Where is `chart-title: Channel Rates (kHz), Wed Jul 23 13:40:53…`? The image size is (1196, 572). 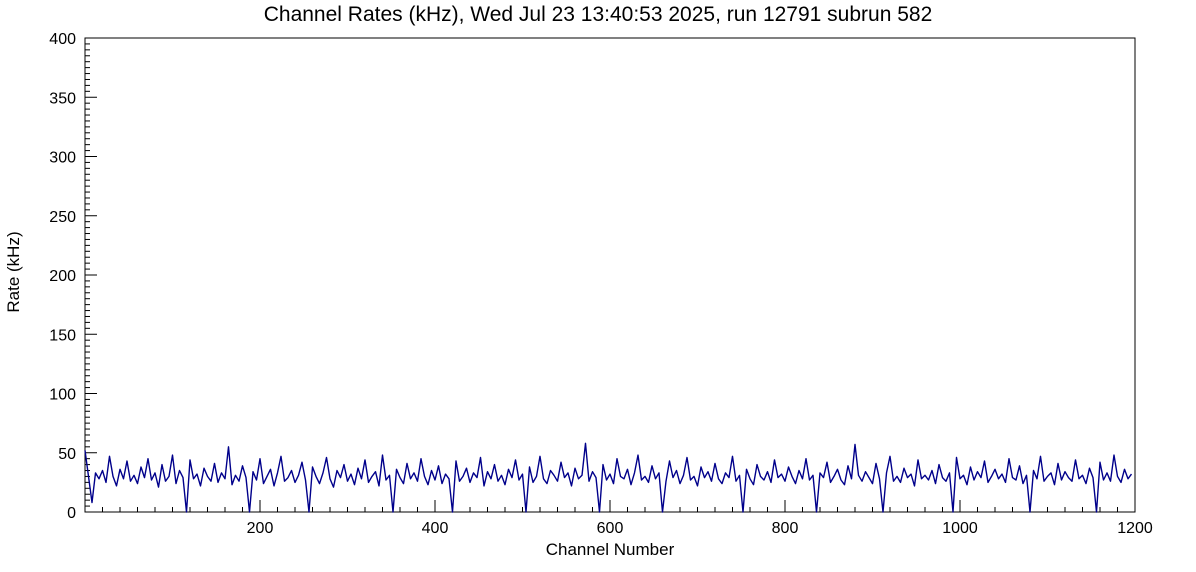
chart-title: Channel Rates (kHz), Wed Jul 23 13:40:53… is located at coordinates (598, 14).